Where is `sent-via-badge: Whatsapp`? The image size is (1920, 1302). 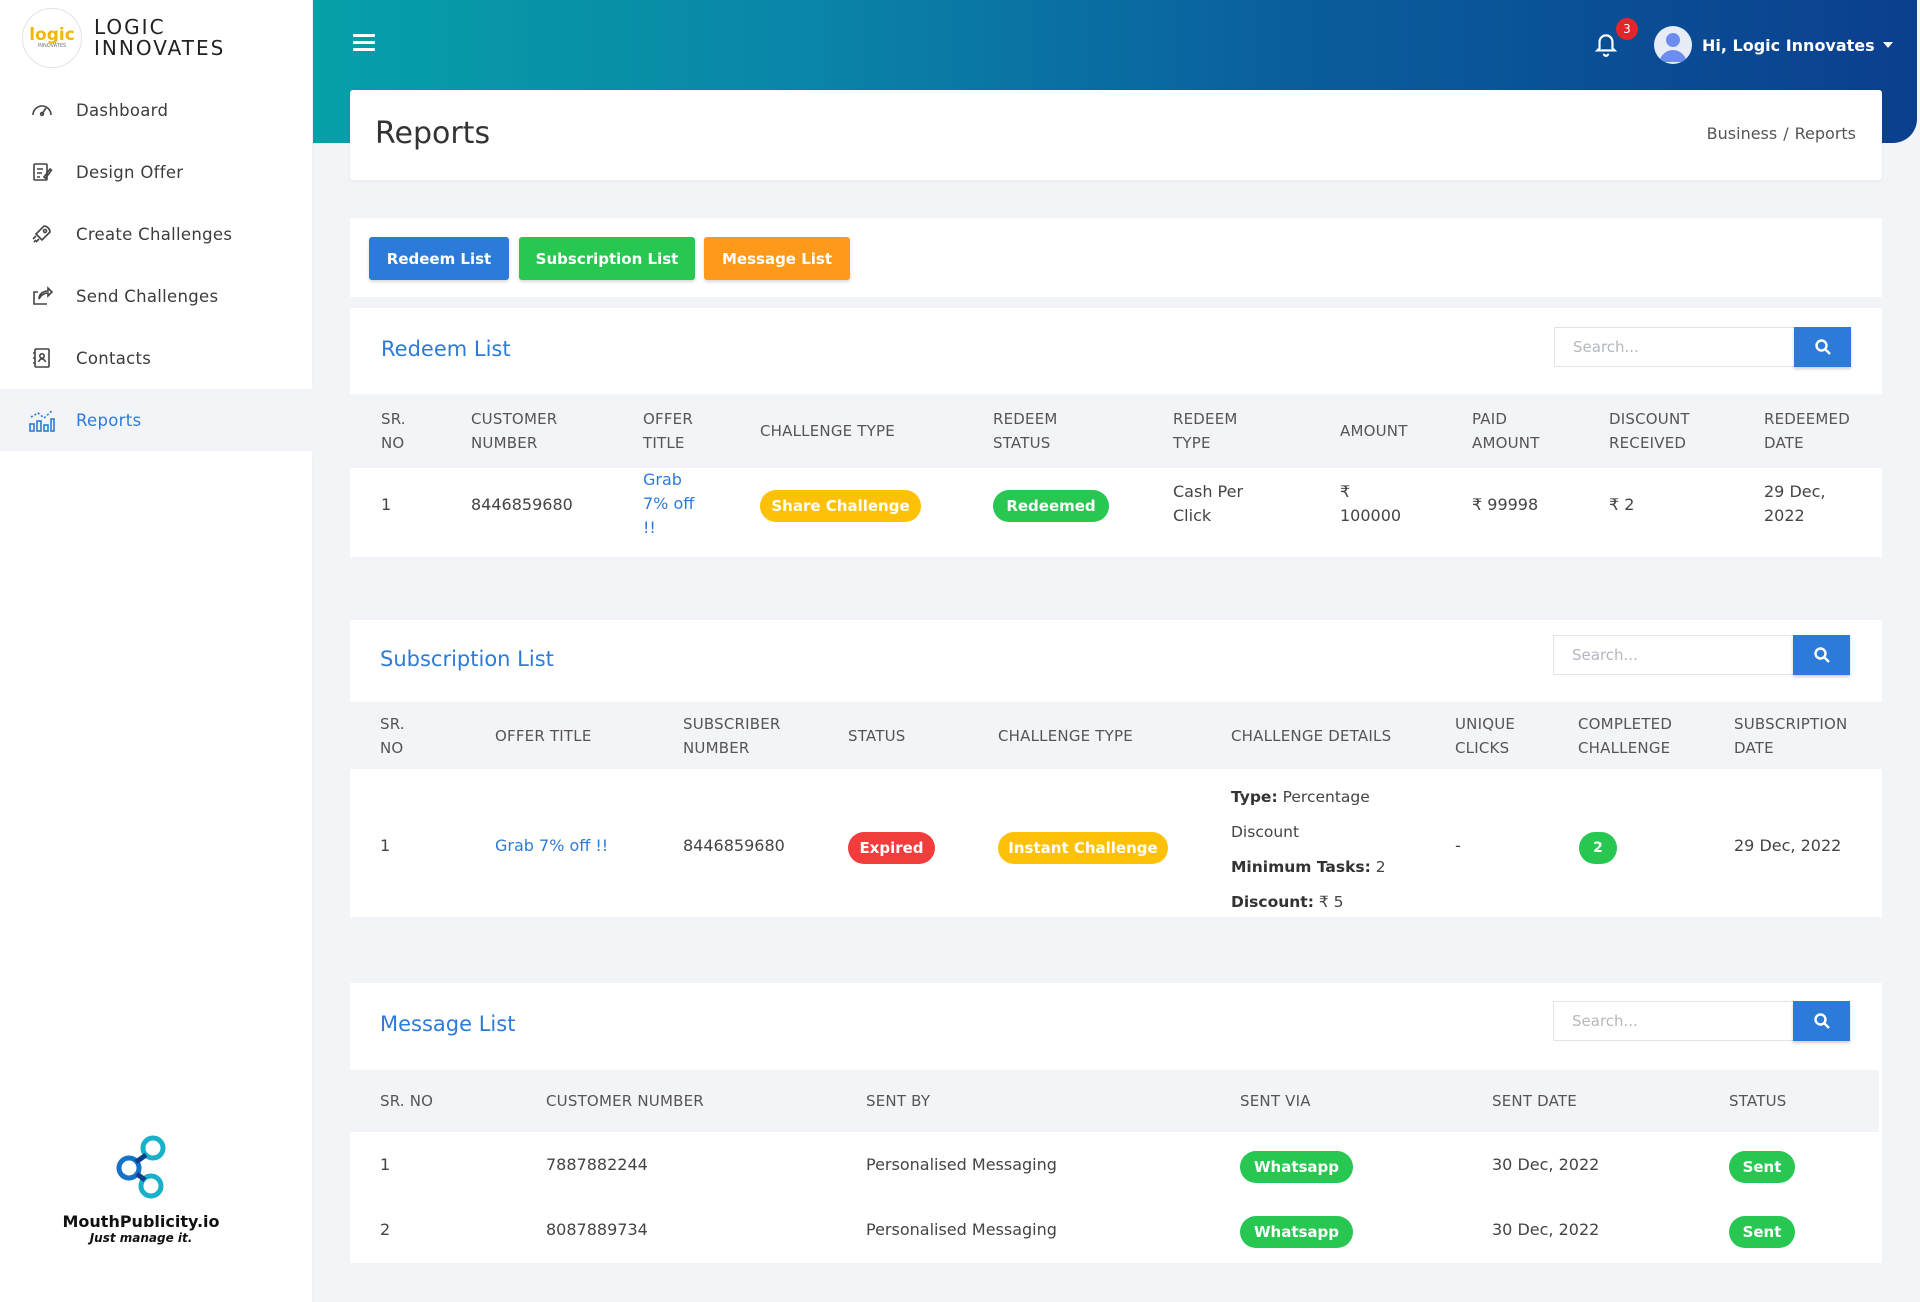 sent-via-badge: Whatsapp is located at coordinates (1296, 1232).